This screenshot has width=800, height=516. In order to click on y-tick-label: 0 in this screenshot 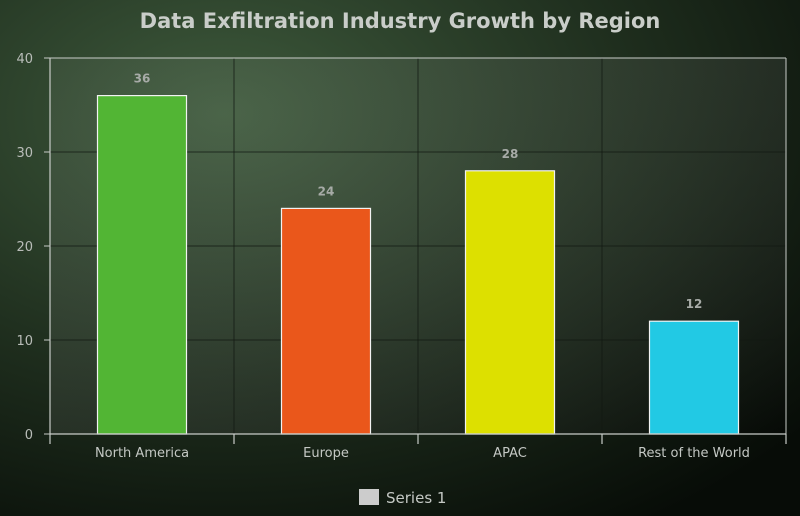, I will do `click(29, 435)`.